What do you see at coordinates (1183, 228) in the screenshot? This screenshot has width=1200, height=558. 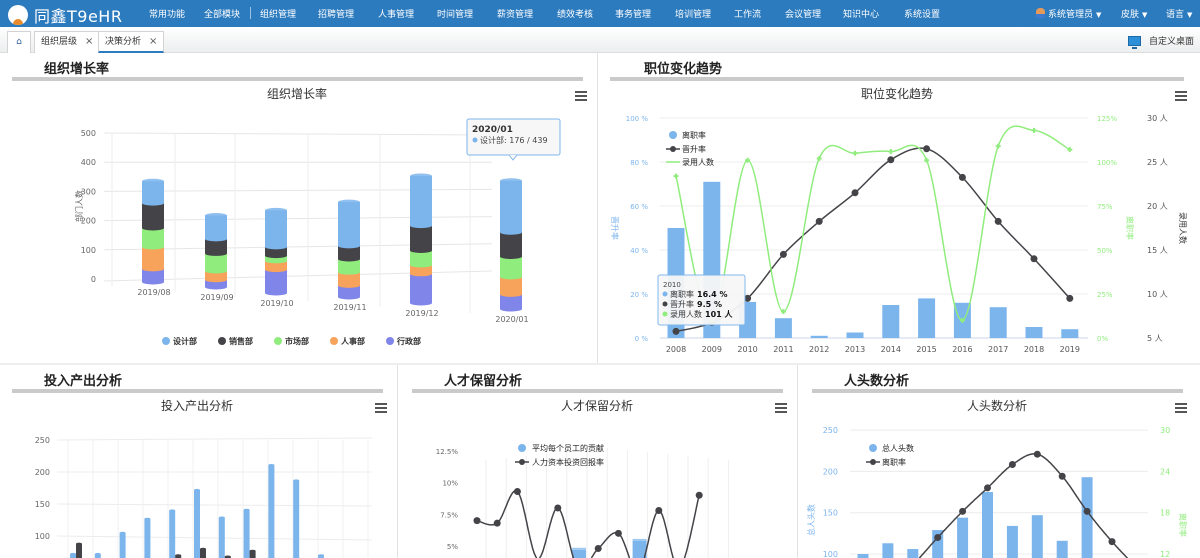 I see `right-axis-title: 录用人数` at bounding box center [1183, 228].